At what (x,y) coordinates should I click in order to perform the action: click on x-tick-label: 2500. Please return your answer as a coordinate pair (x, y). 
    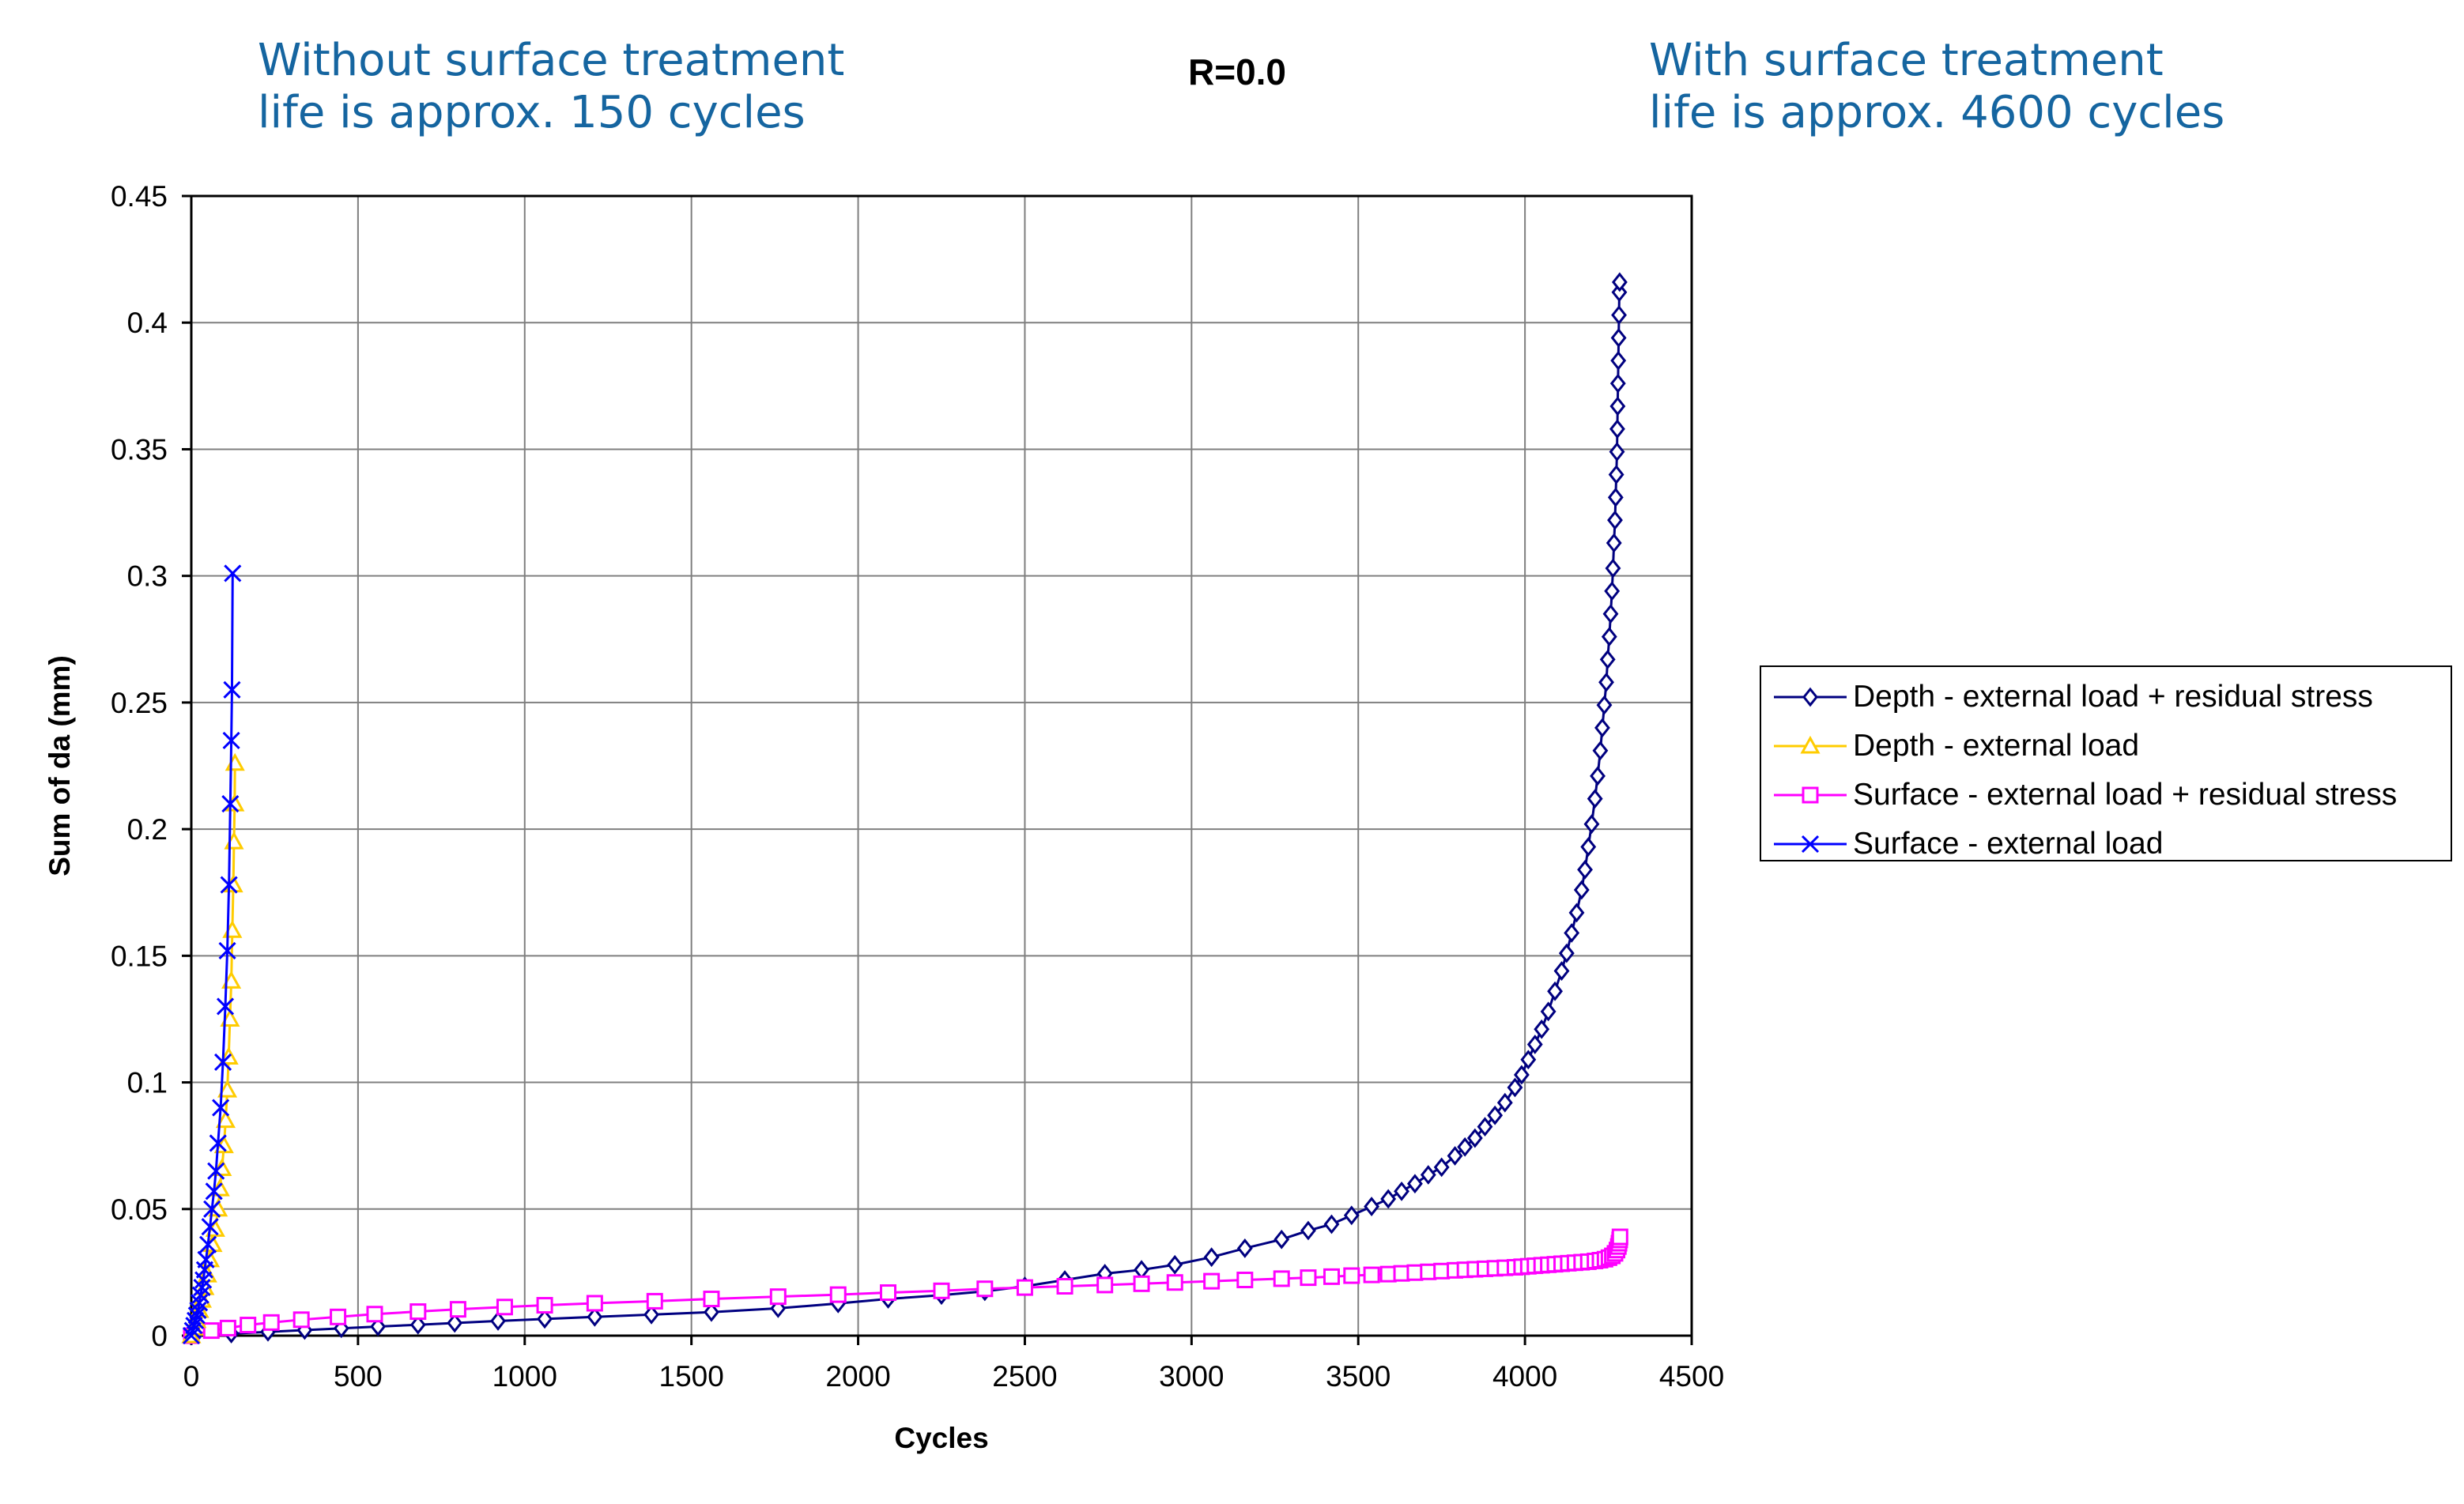
    Looking at the image, I should click on (1025, 1376).